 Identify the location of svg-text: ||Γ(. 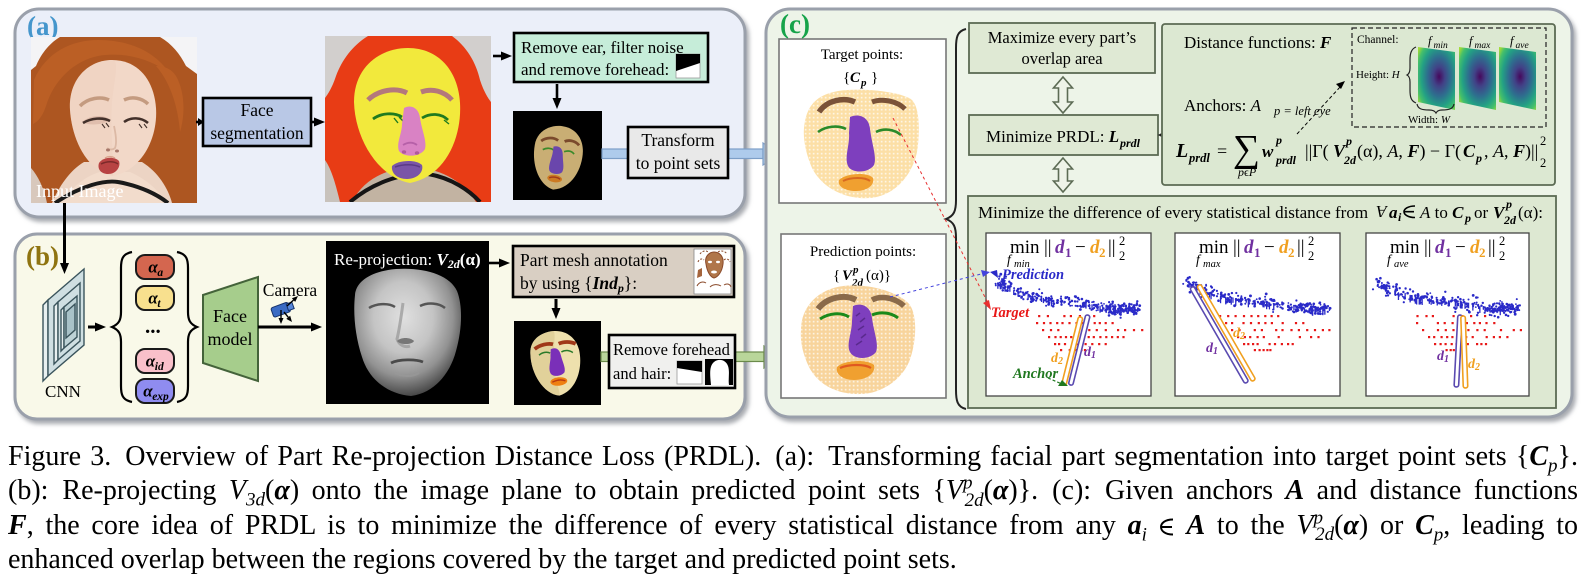
(1317, 151).